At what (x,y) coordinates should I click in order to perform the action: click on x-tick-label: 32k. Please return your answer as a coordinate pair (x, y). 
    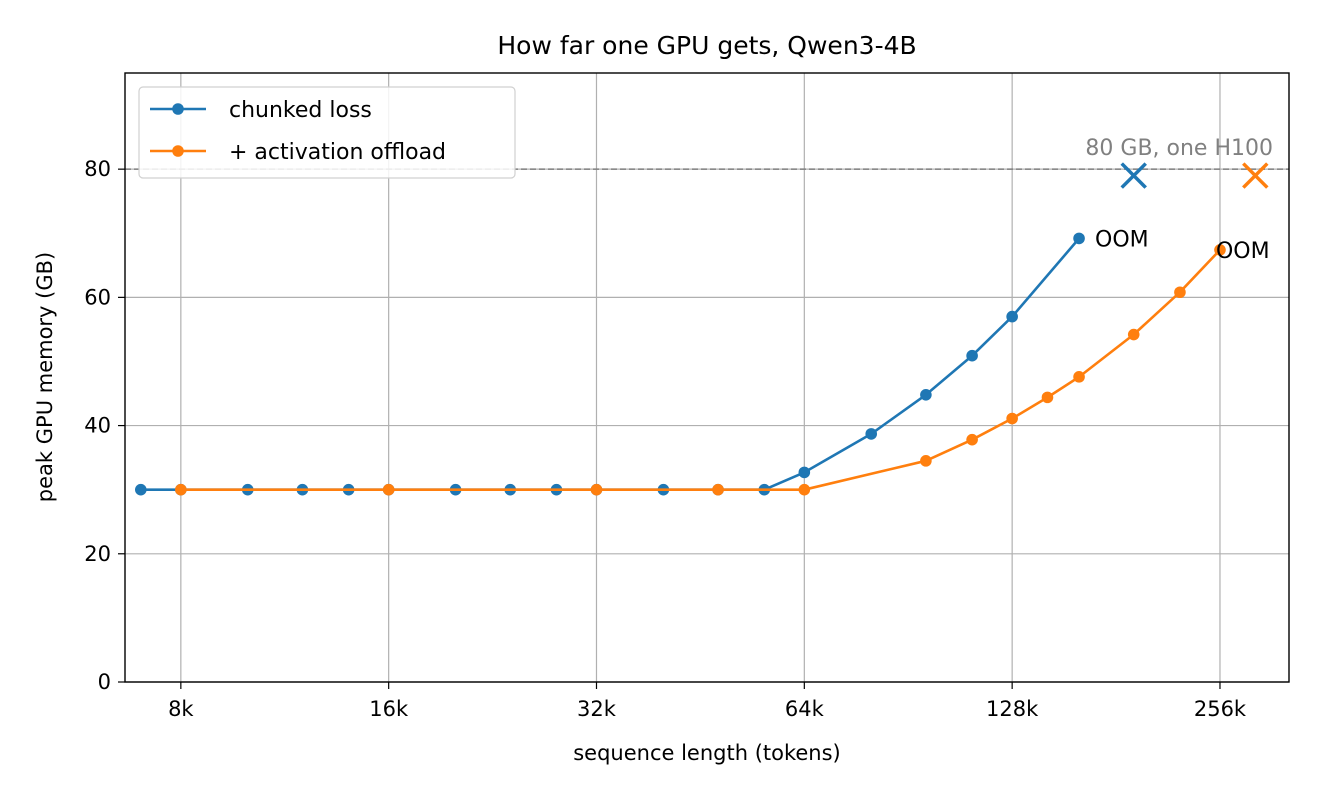
    Looking at the image, I should click on (597, 709).